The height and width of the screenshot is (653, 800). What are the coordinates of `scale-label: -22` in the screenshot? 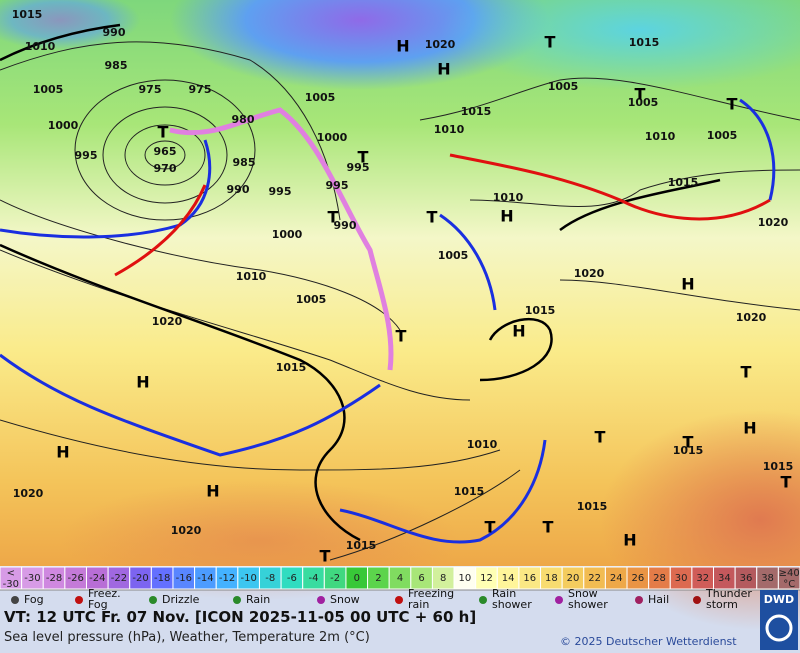 It's located at (119, 578).